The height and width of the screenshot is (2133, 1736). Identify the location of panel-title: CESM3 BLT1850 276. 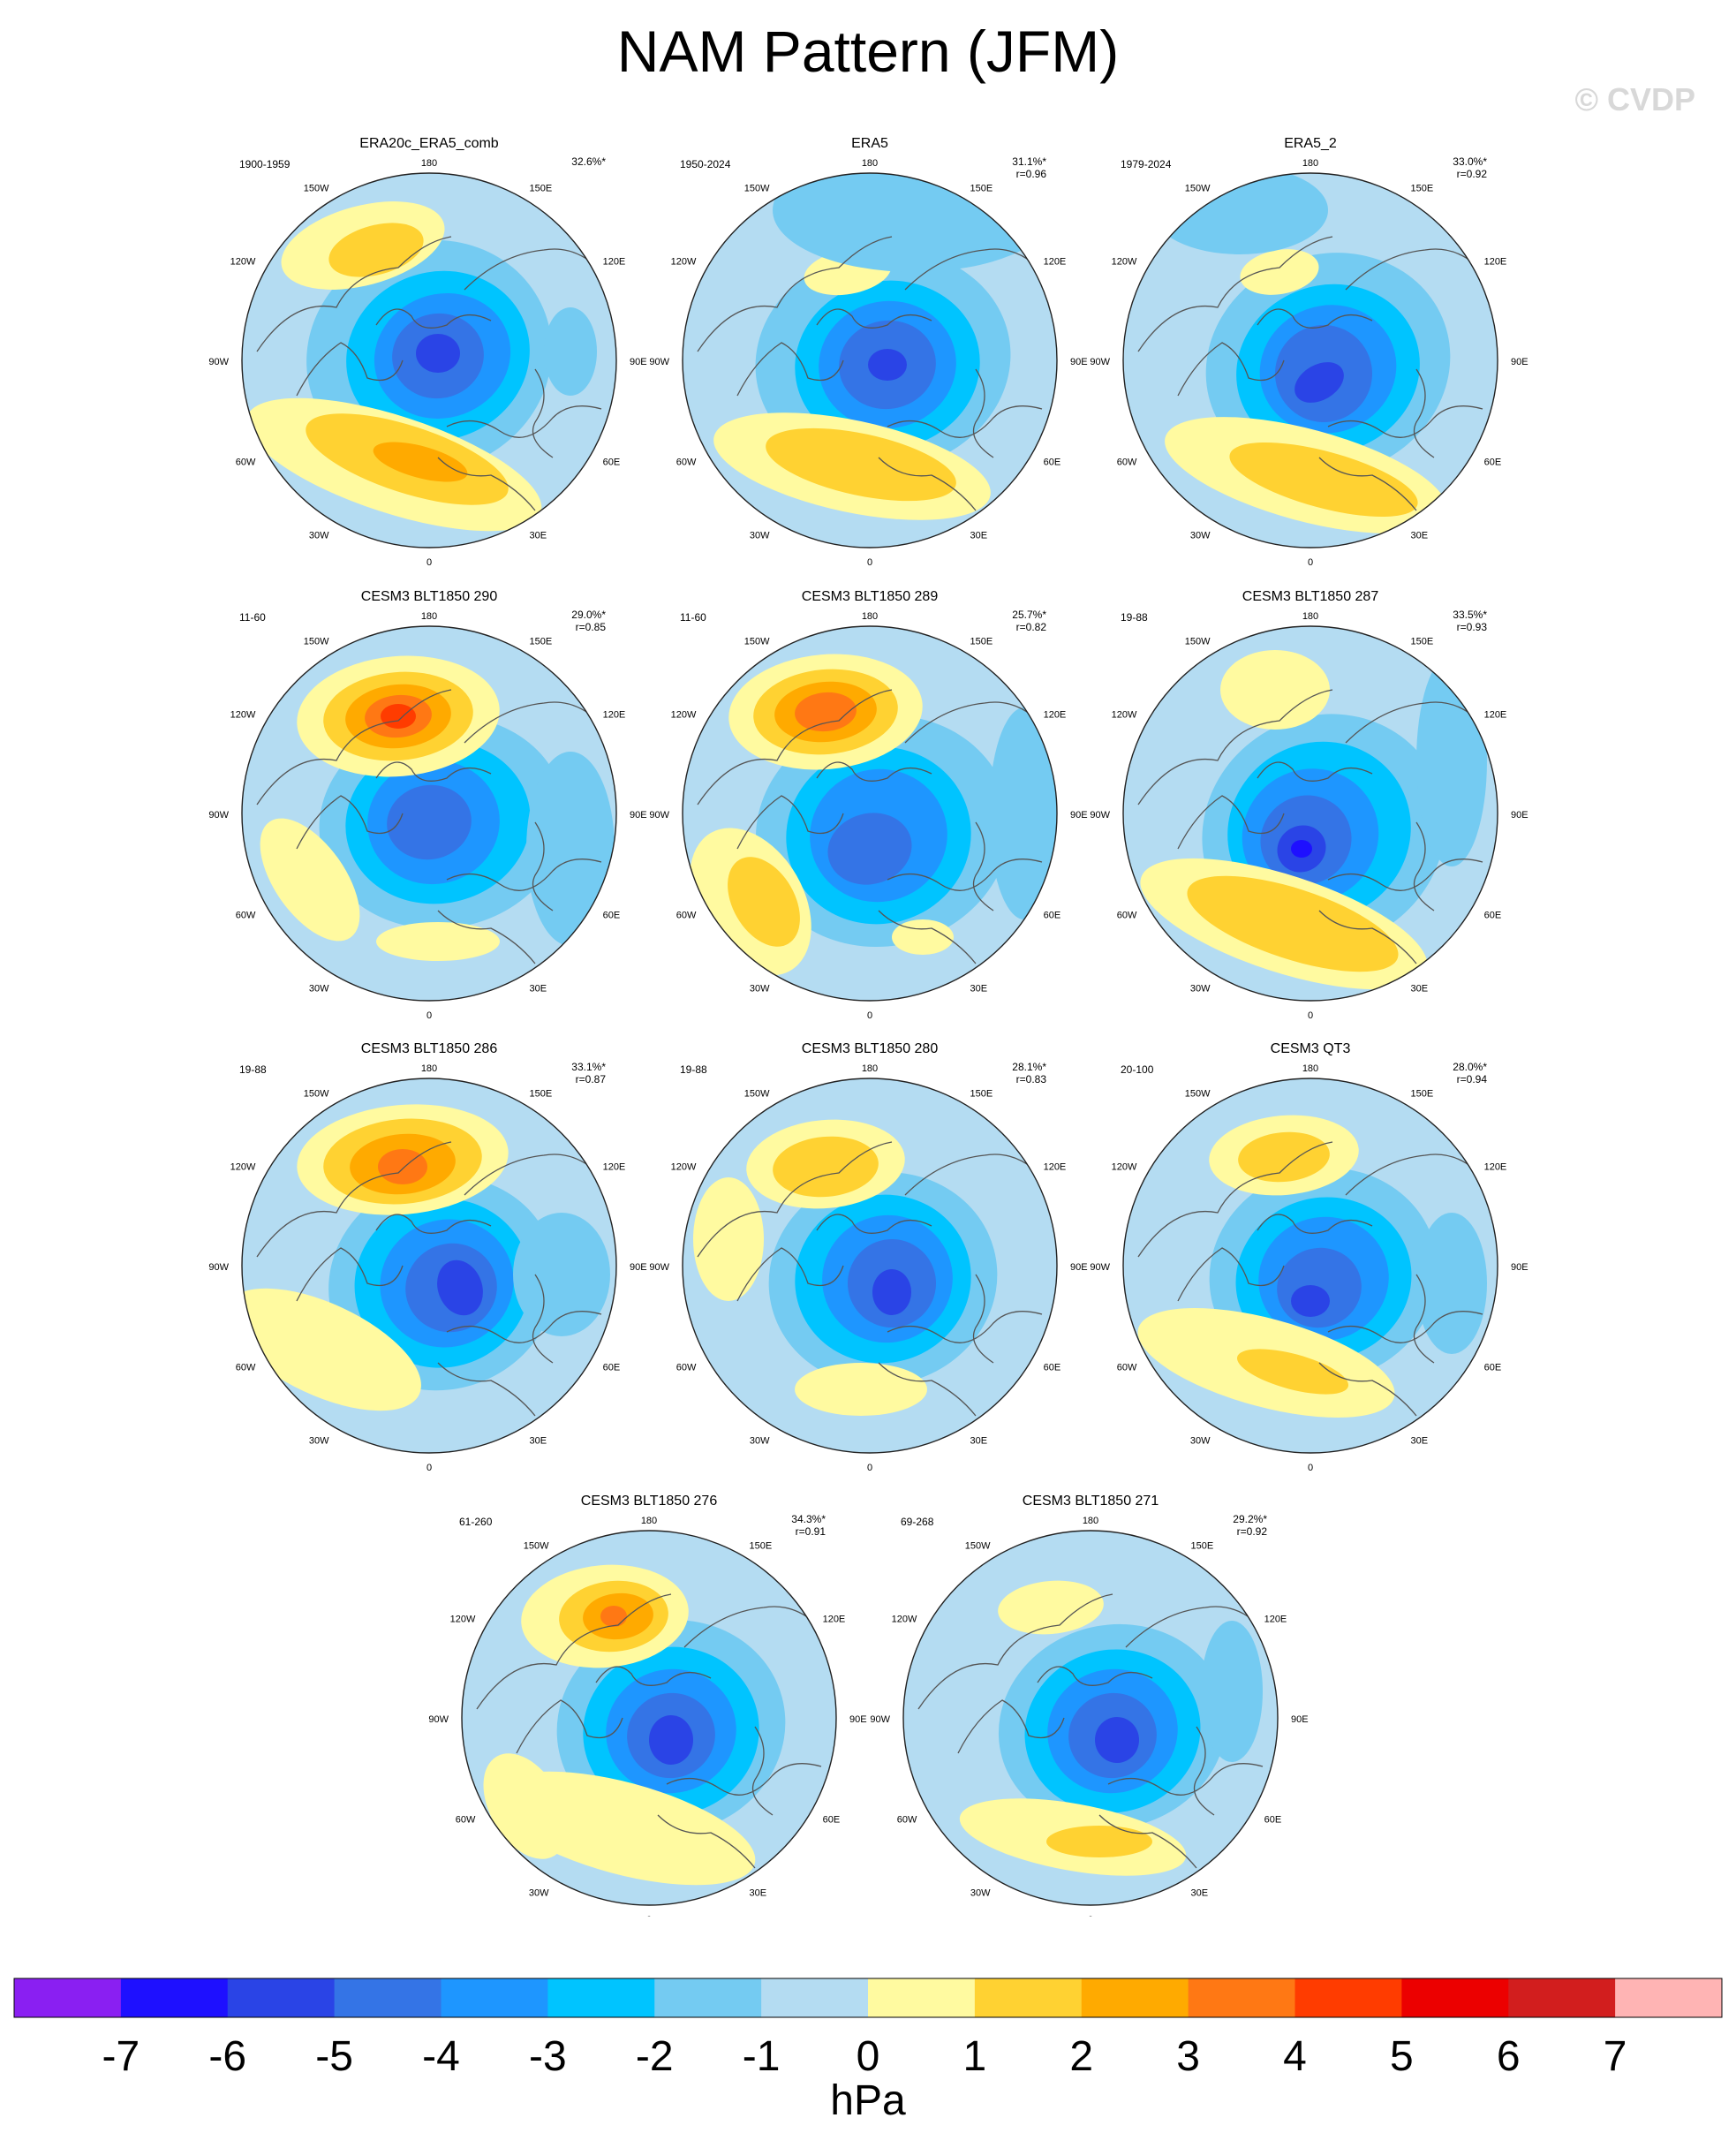
(649, 1501).